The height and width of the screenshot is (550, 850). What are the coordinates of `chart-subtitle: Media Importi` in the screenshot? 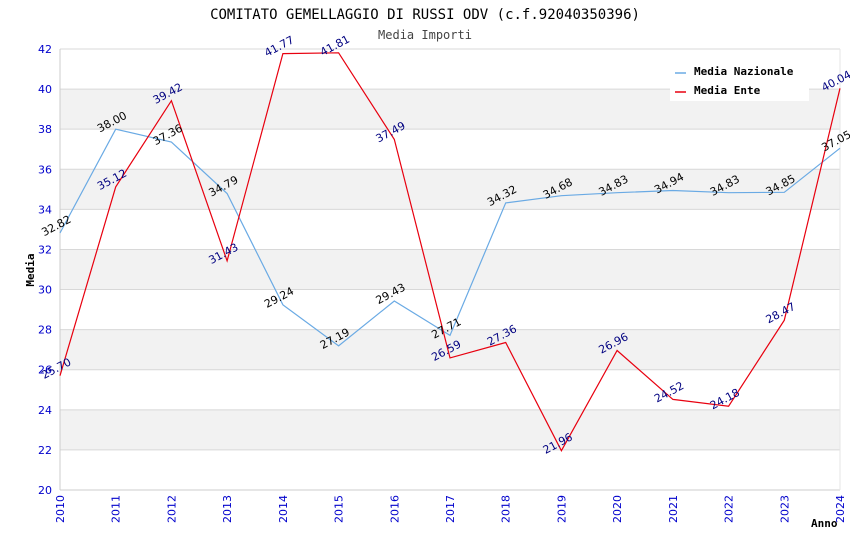 It's located at (425, 35).